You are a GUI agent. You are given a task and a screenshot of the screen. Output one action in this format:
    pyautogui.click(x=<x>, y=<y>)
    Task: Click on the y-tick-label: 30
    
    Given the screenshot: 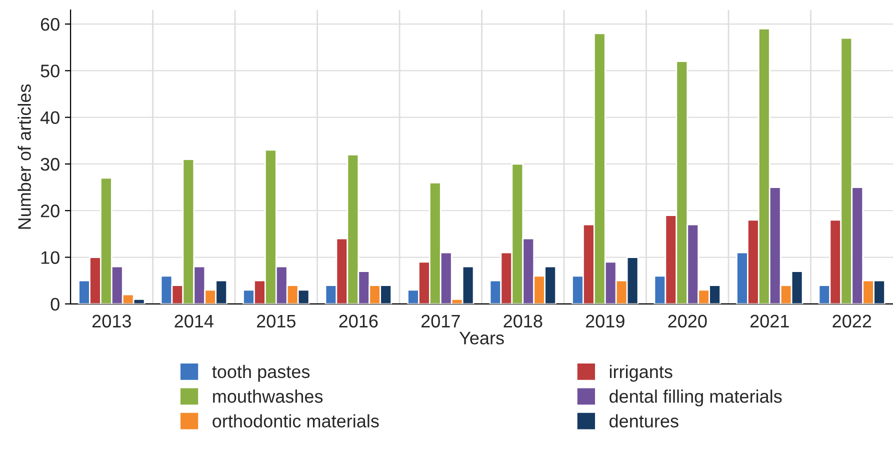 What is the action you would take?
    pyautogui.click(x=50, y=164)
    